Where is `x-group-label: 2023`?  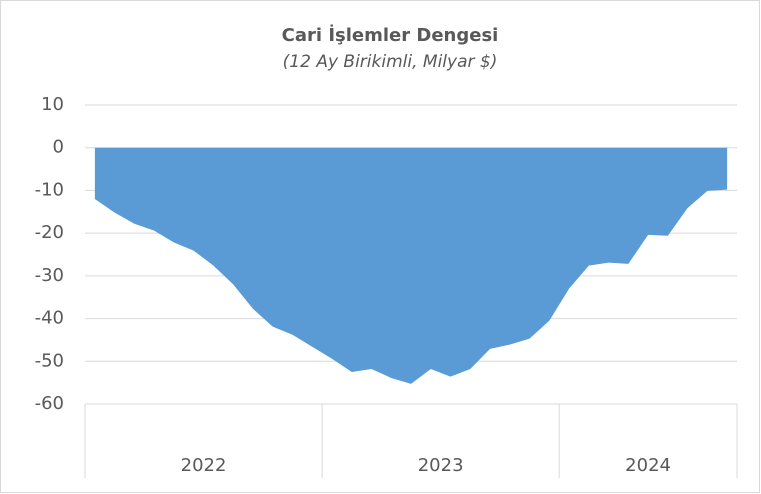 x-group-label: 2023 is located at coordinates (441, 465).